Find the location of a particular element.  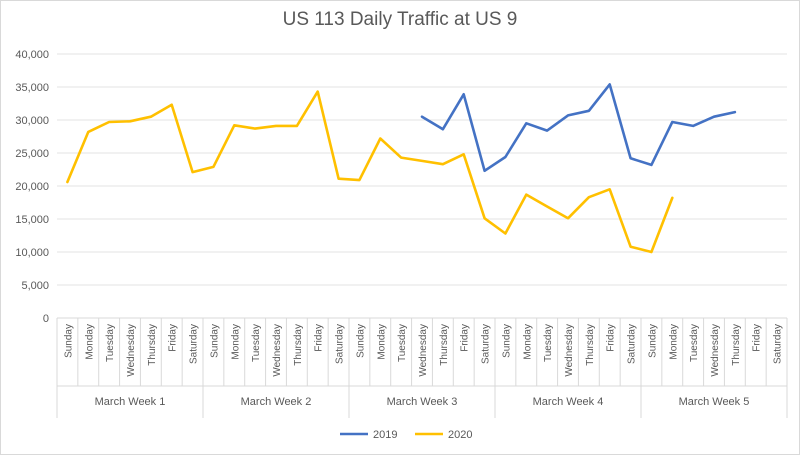

x-group-label: March Week 2 is located at coordinates (276, 402).